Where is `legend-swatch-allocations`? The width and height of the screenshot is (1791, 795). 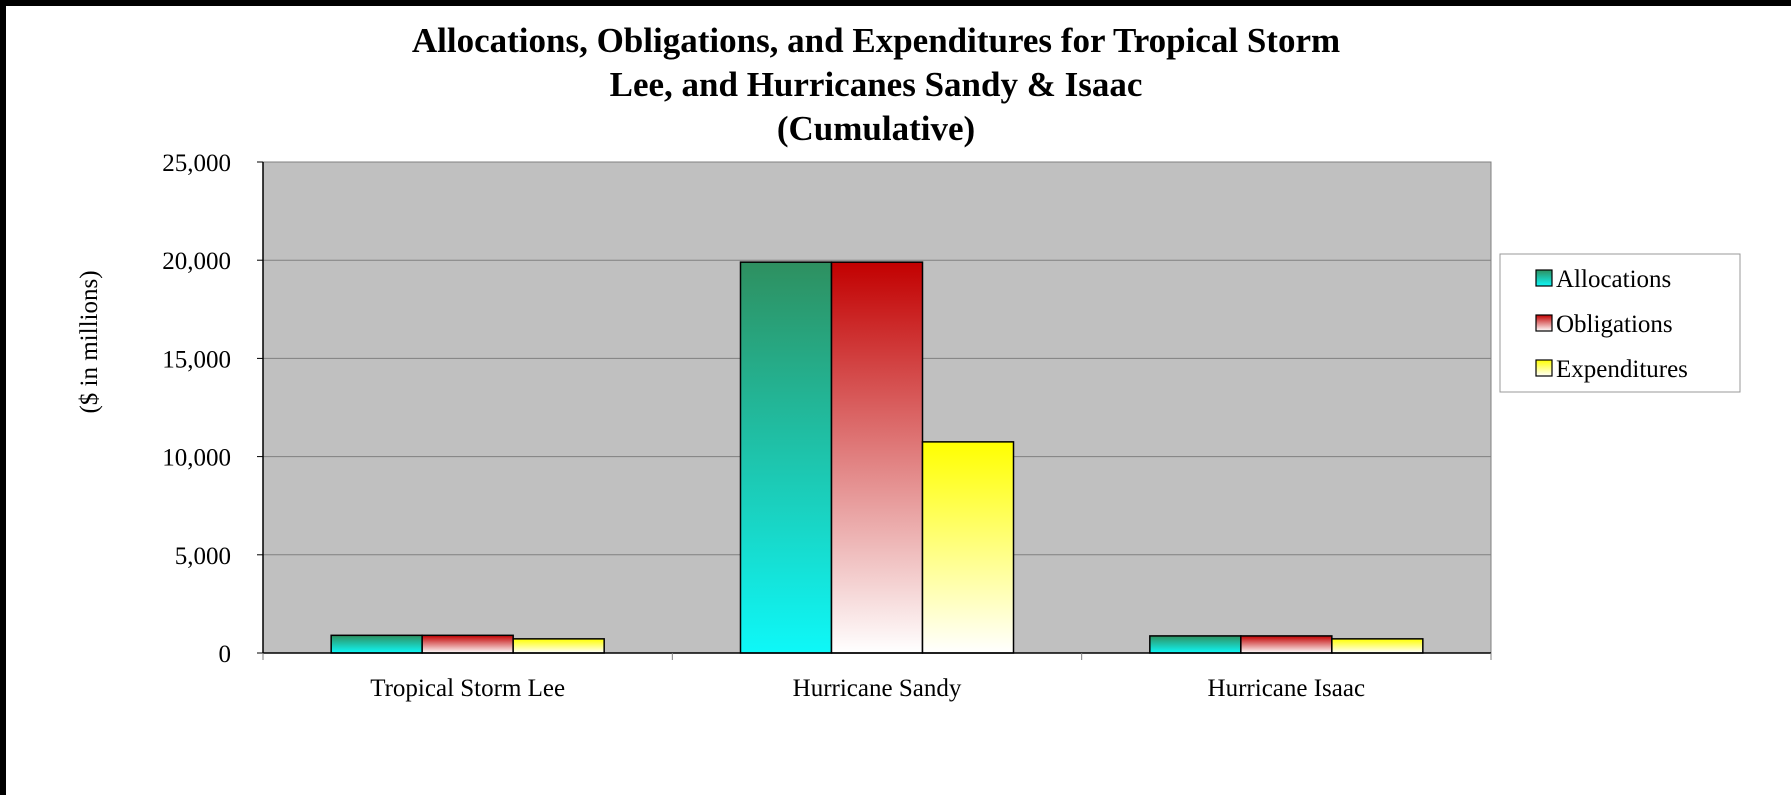
legend-swatch-allocations is located at coordinates (1544, 278).